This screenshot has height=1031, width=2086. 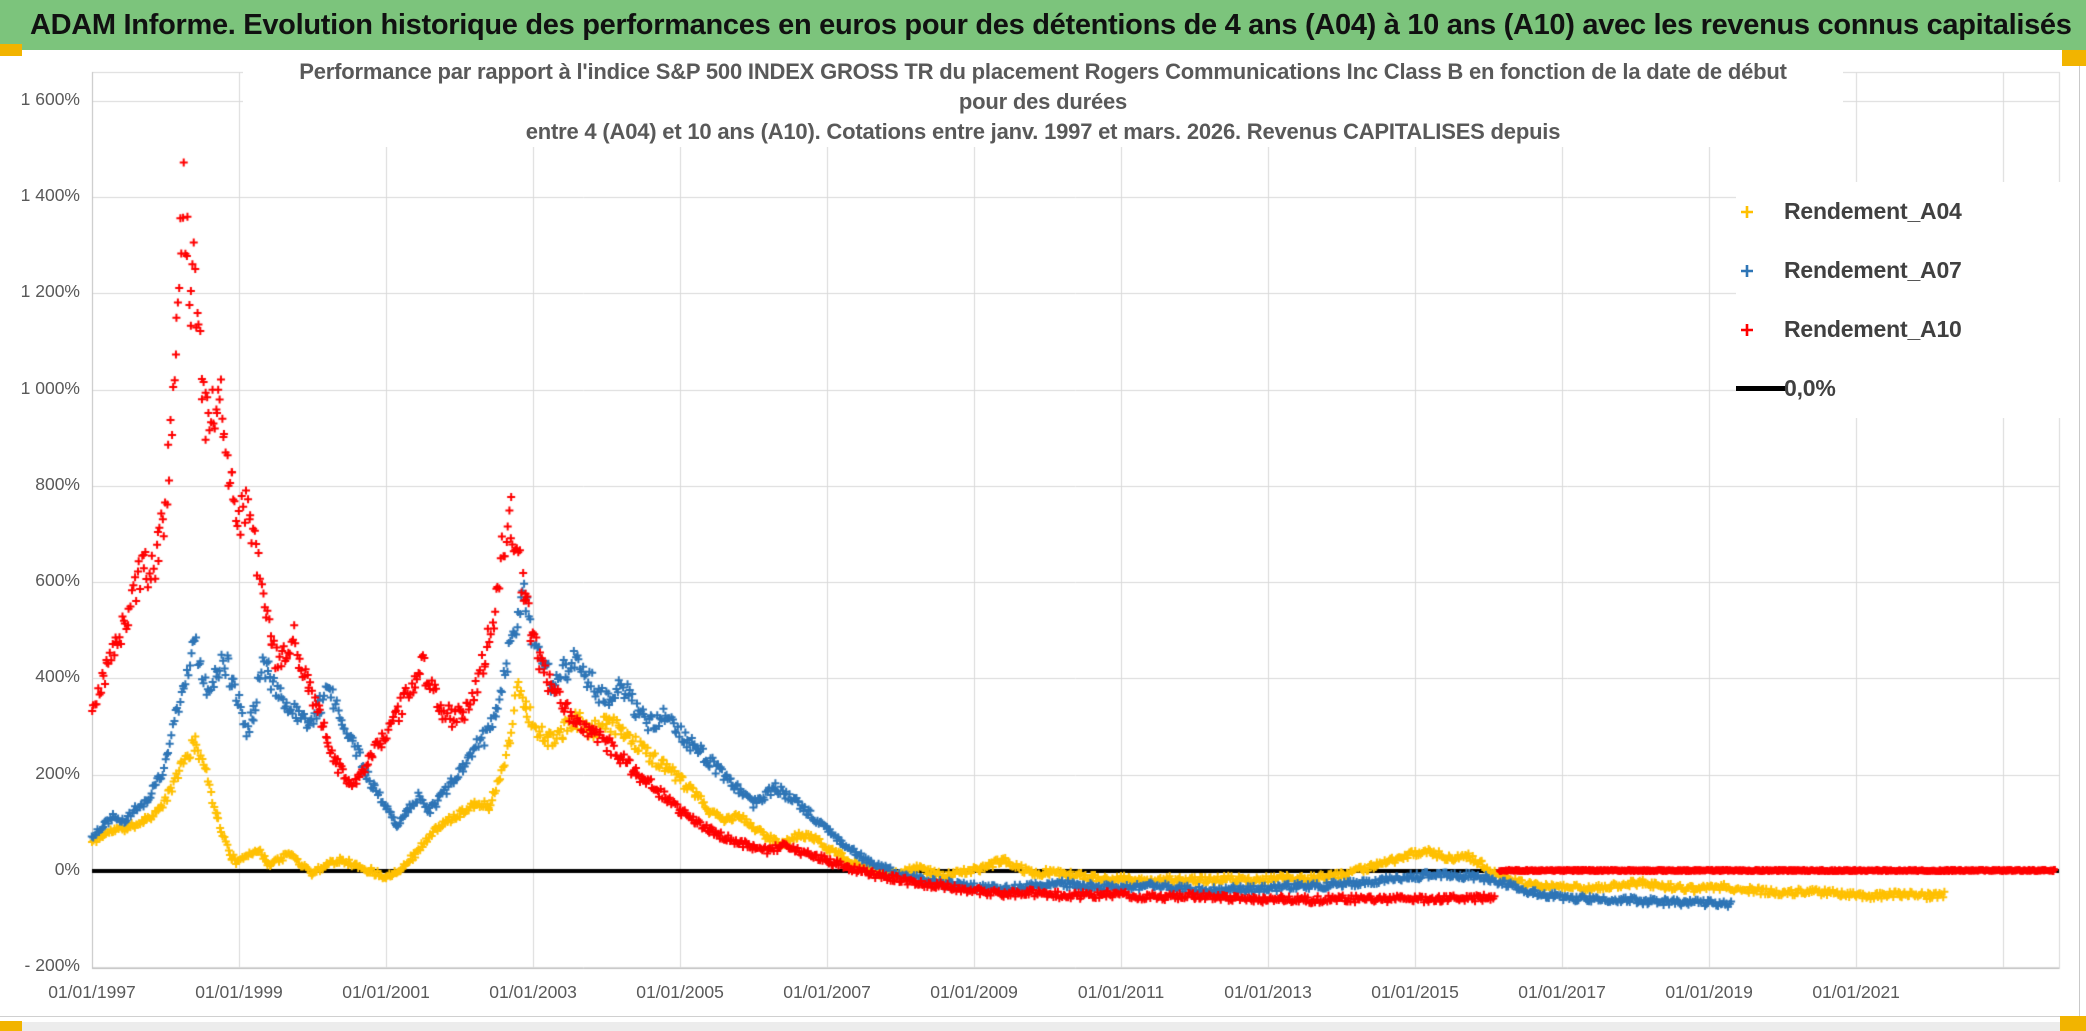 I want to click on x-axis-label: 01/01/2003, so click(x=533, y=992).